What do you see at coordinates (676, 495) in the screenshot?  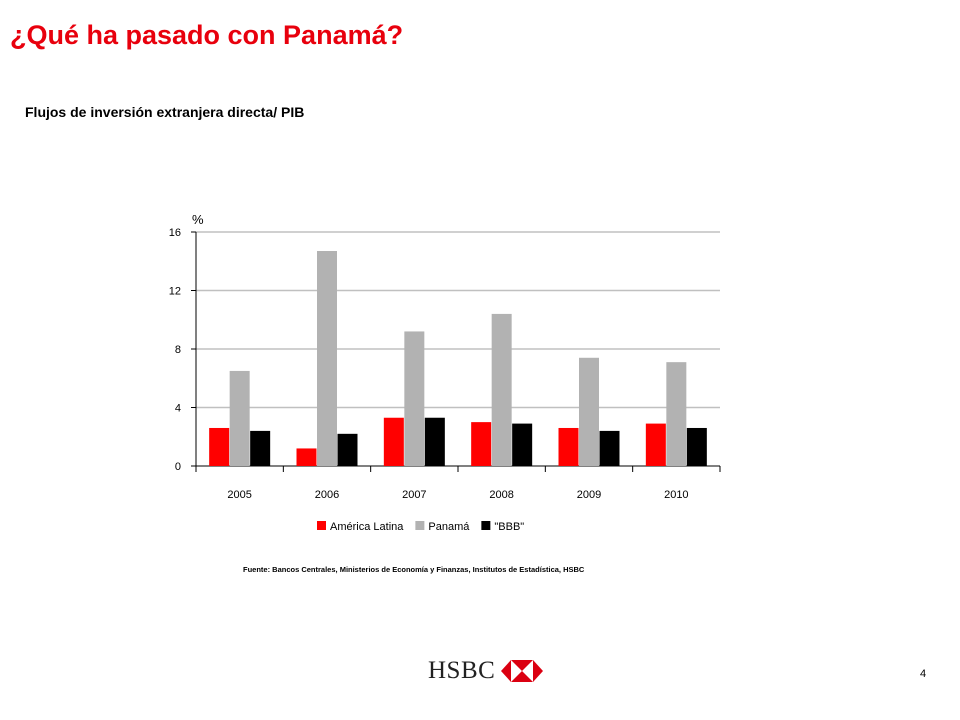 I see `x-tick-label: 2010` at bounding box center [676, 495].